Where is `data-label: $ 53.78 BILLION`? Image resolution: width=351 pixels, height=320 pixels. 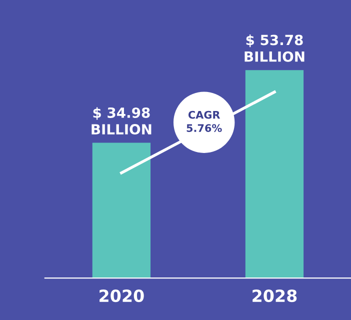
data-label: $ 53.78 BILLION is located at coordinates (274, 48).